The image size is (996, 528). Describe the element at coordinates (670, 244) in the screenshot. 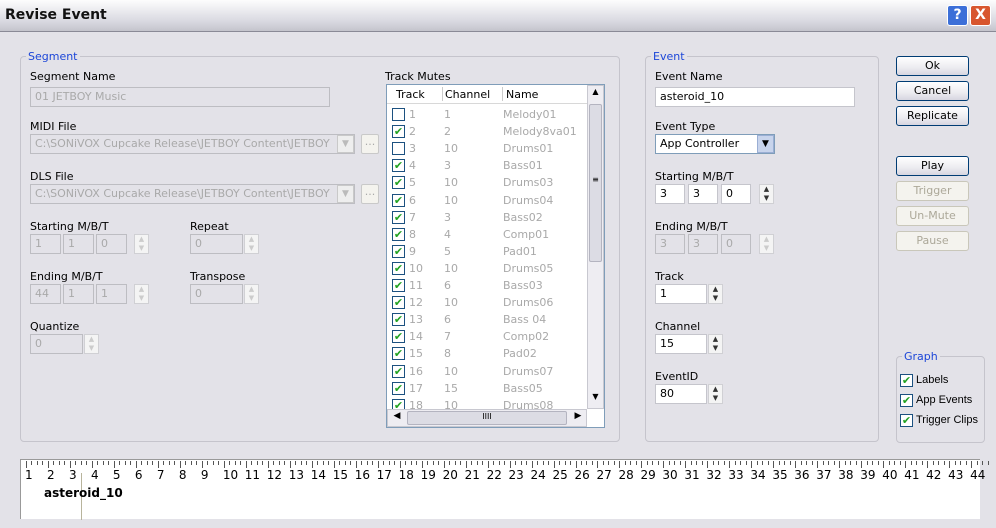

I see `ev-end-measure: 3` at that location.